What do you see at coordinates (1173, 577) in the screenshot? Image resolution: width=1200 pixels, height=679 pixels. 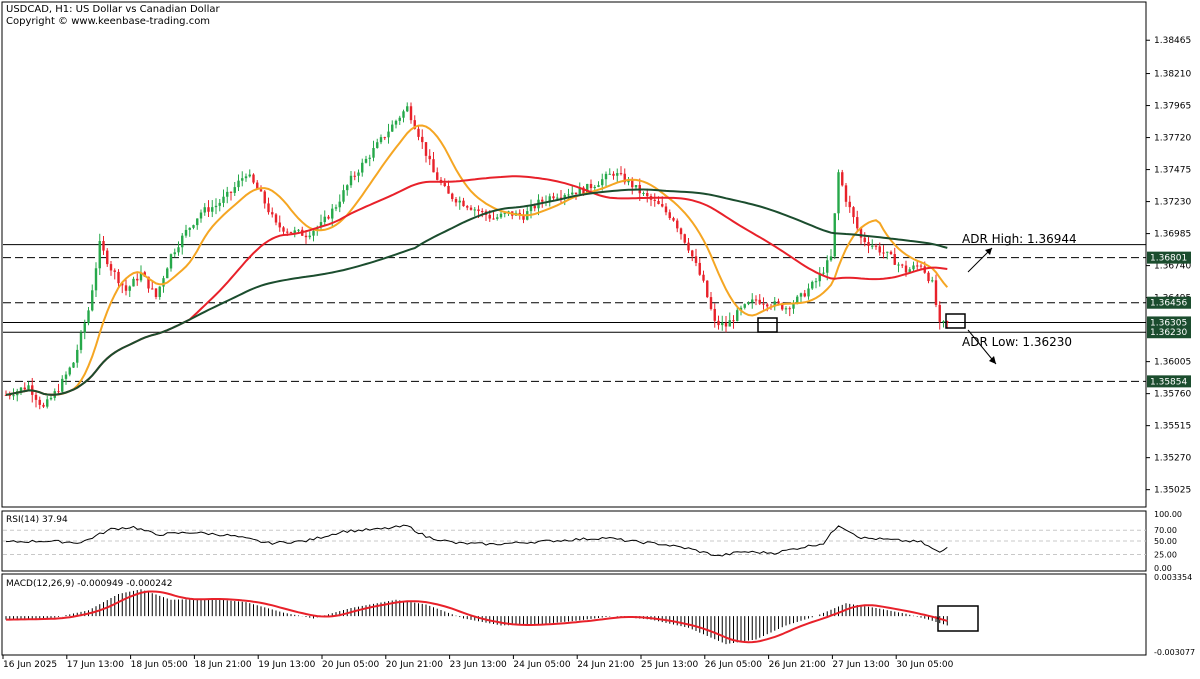 I see `macd-tick-label: 0.003354` at bounding box center [1173, 577].